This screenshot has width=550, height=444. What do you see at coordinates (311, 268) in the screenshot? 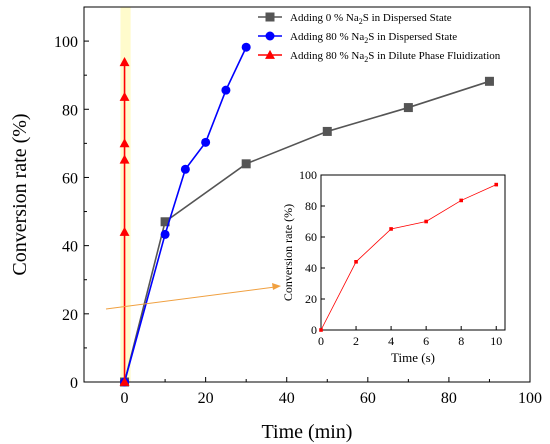
I see `inset-y-tick-label: 40` at bounding box center [311, 268].